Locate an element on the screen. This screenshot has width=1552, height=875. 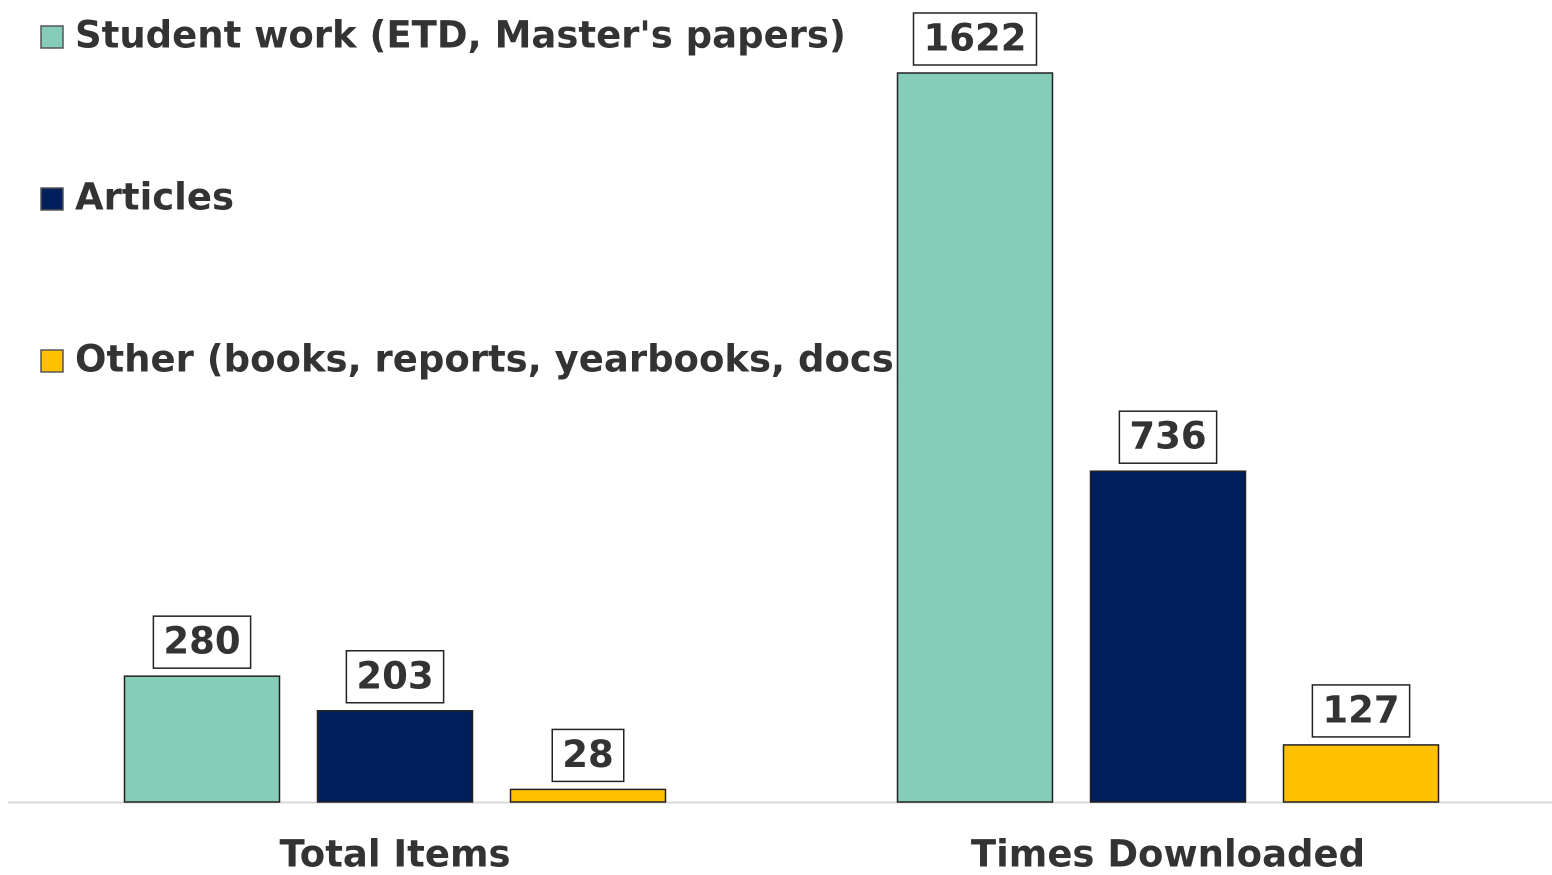
data-label: 28 is located at coordinates (588, 754).